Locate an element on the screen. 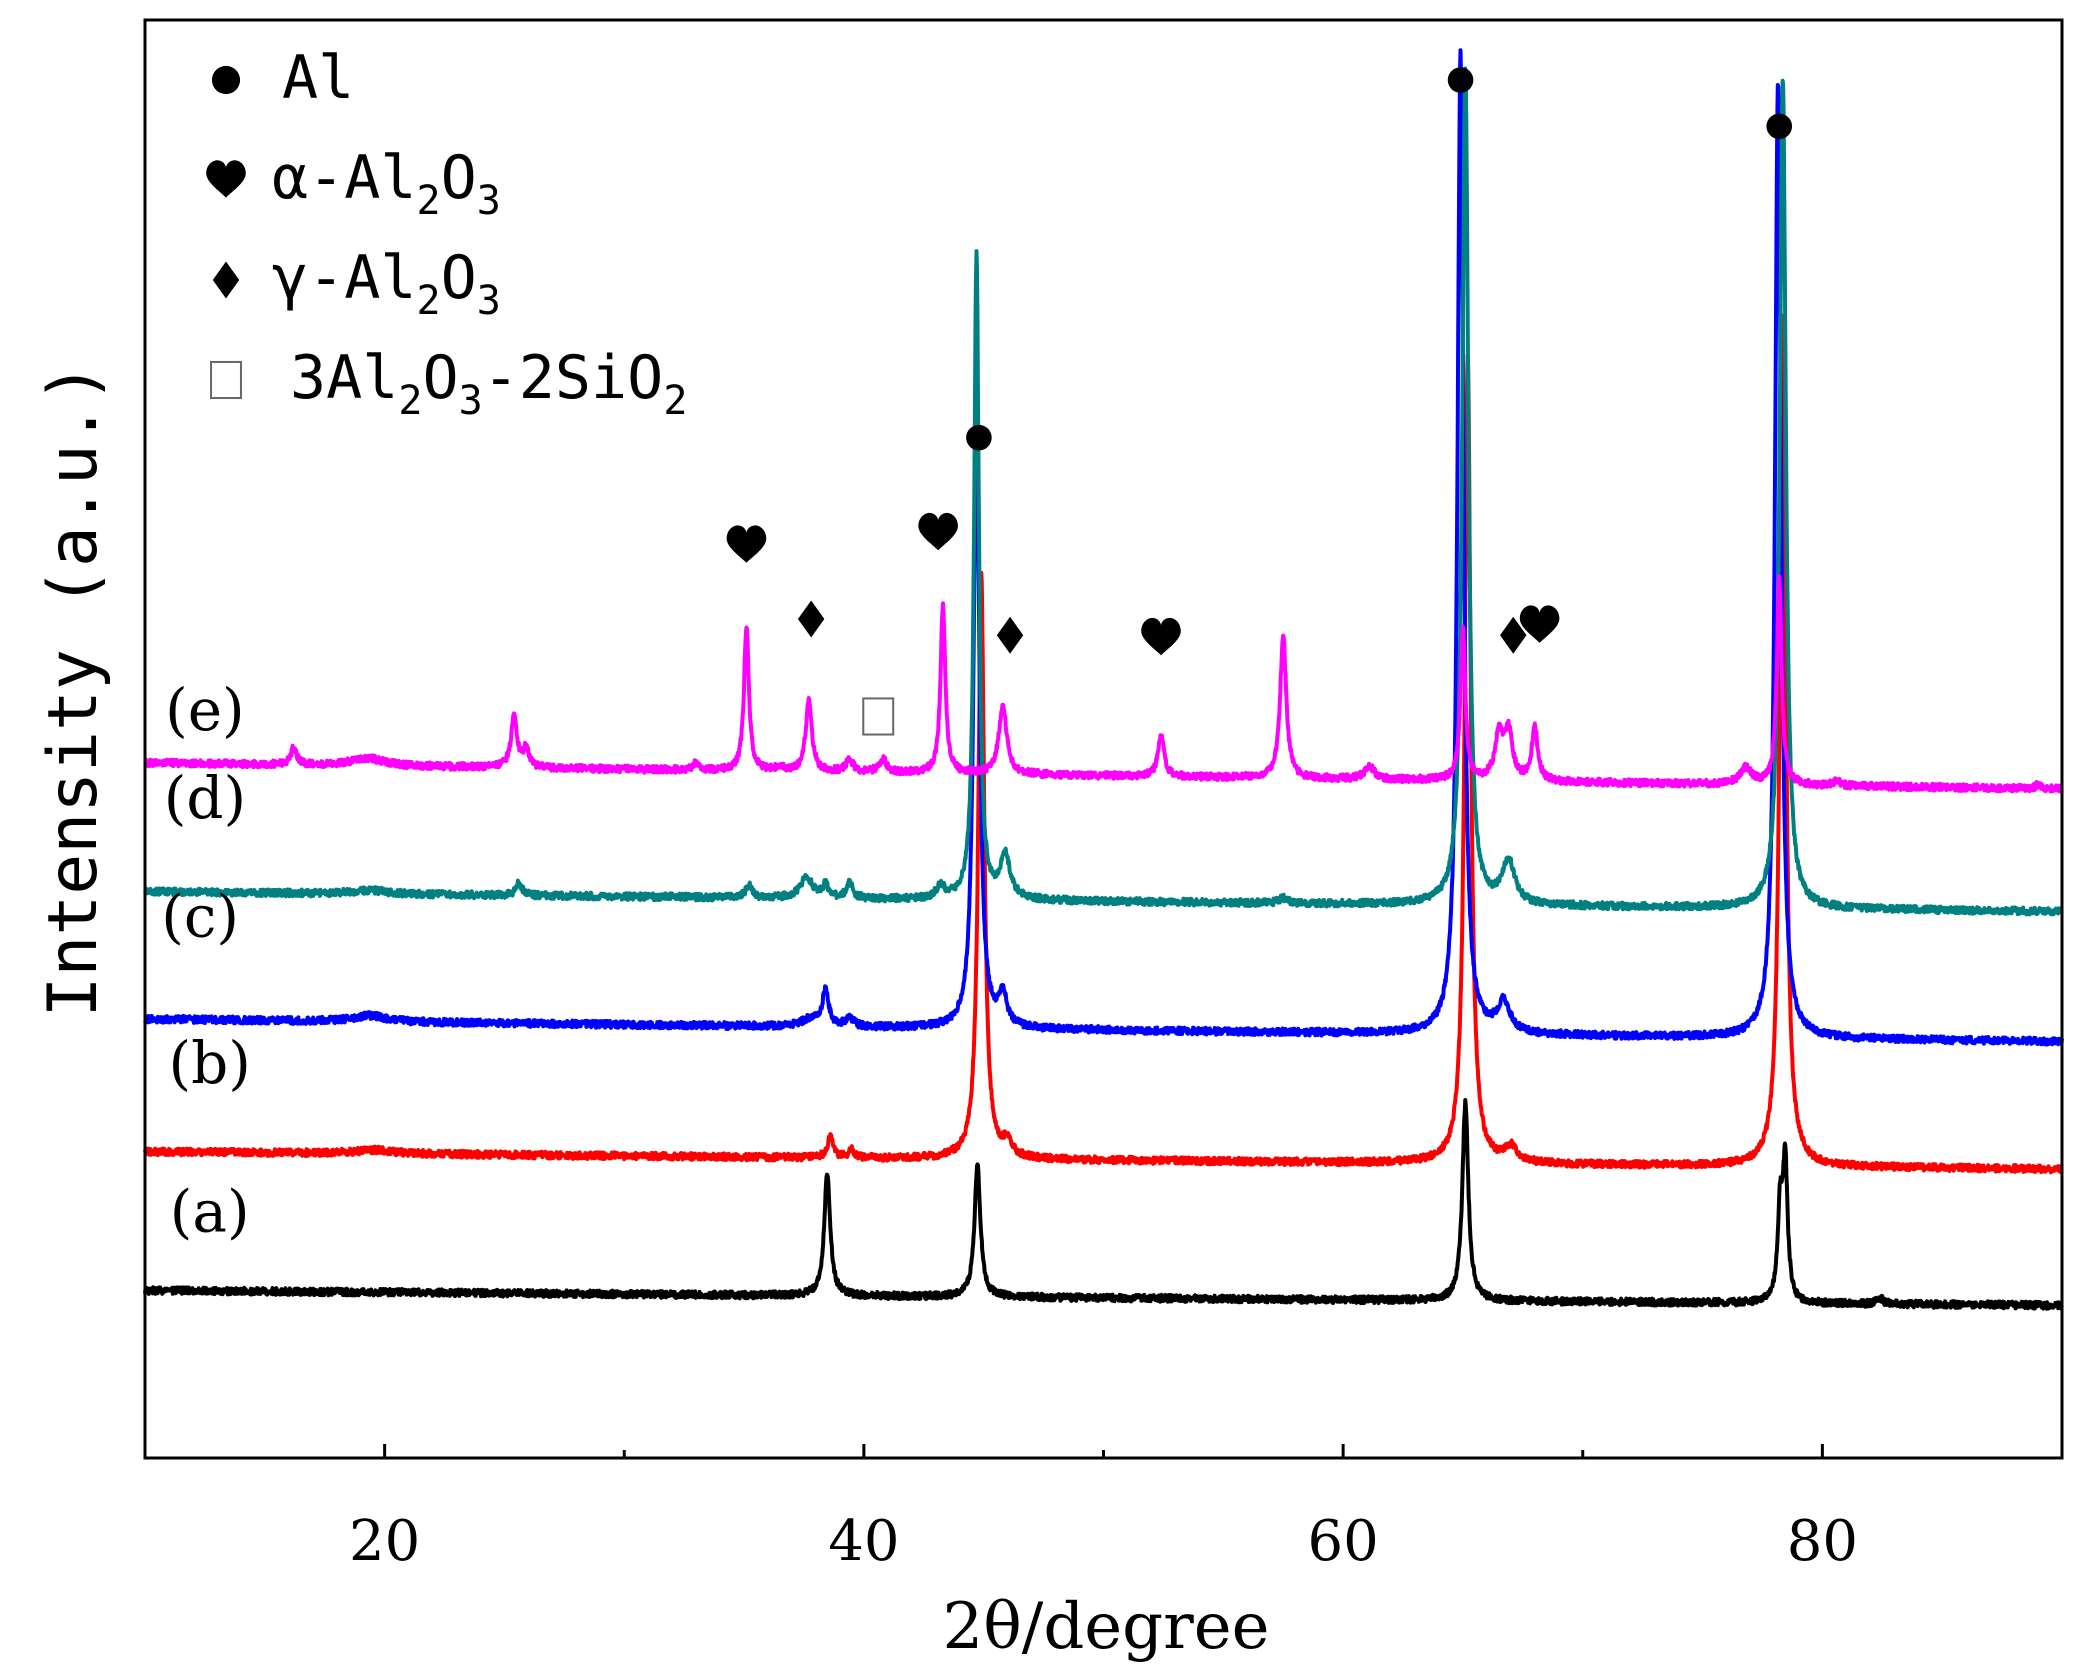 This screenshot has height=1668, width=2076. legend-diamond-icon is located at coordinates (226, 280).